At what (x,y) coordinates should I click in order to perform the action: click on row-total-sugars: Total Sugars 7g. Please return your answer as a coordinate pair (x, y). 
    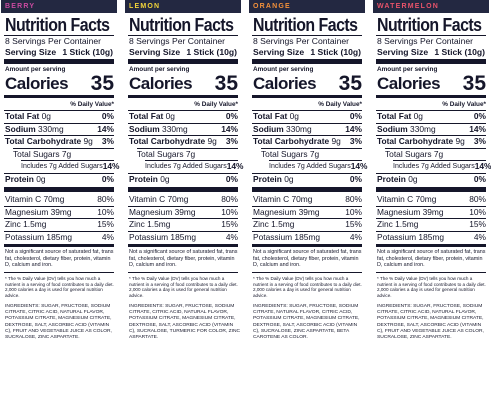
    Looking at the image, I should click on (435, 155).